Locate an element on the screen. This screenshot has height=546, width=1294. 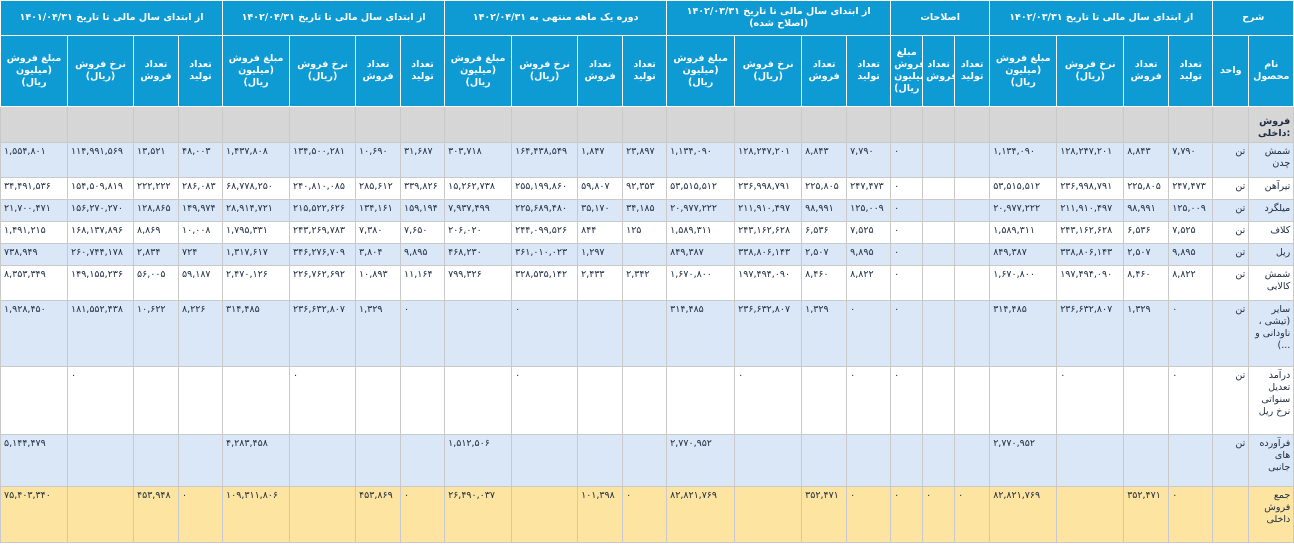
table-cell: ۲۳,۸۹۷ is located at coordinates (645, 160).